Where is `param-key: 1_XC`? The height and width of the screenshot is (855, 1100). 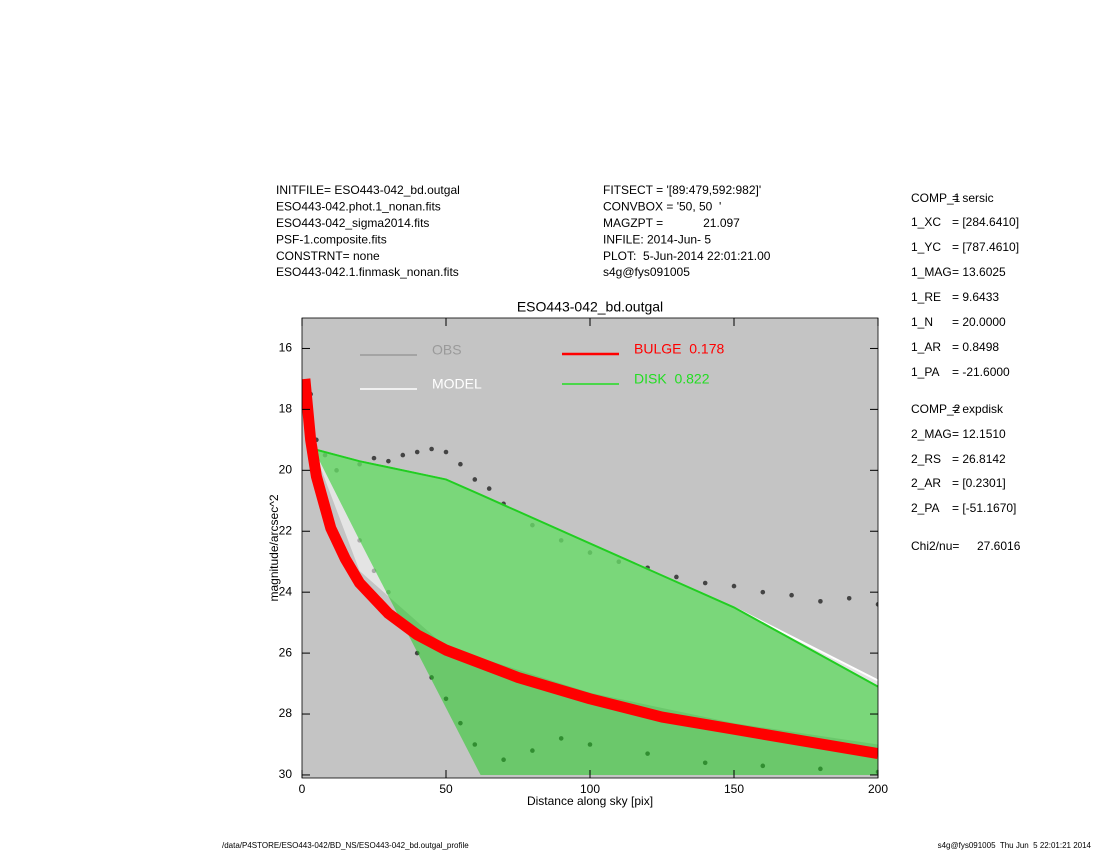 param-key: 1_XC is located at coordinates (926, 222).